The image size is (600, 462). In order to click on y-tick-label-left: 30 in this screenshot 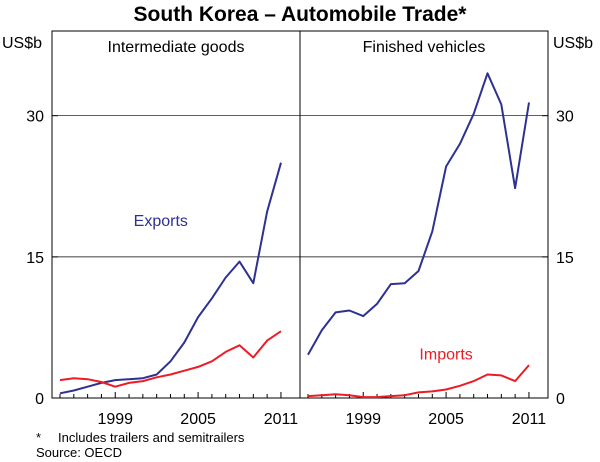, I will do `click(35, 117)`.